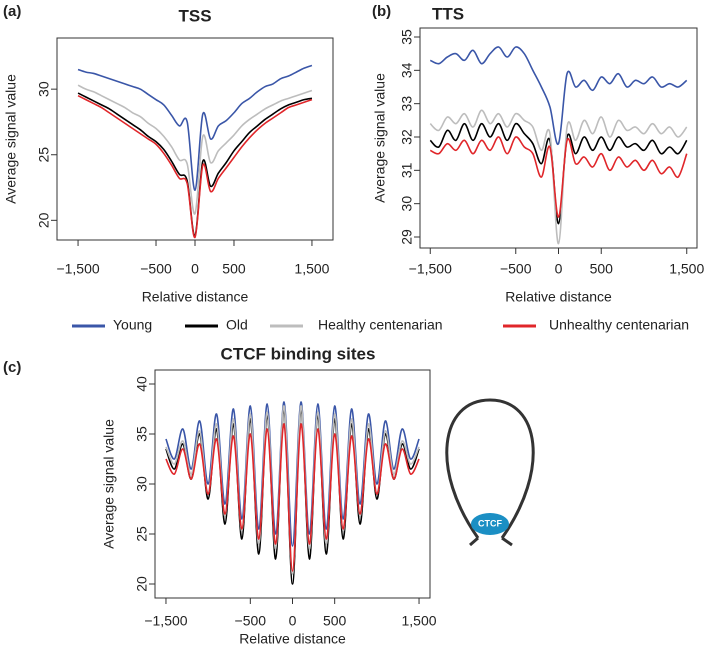  I want to click on panel-label: (c), so click(12, 367).